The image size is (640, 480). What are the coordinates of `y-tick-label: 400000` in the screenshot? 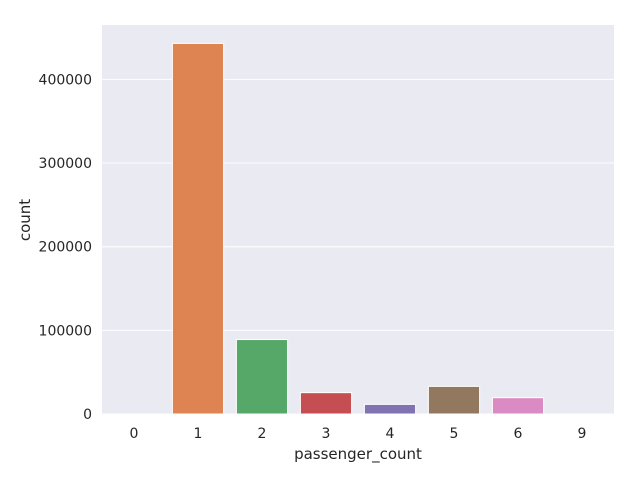 It's located at (65, 80).